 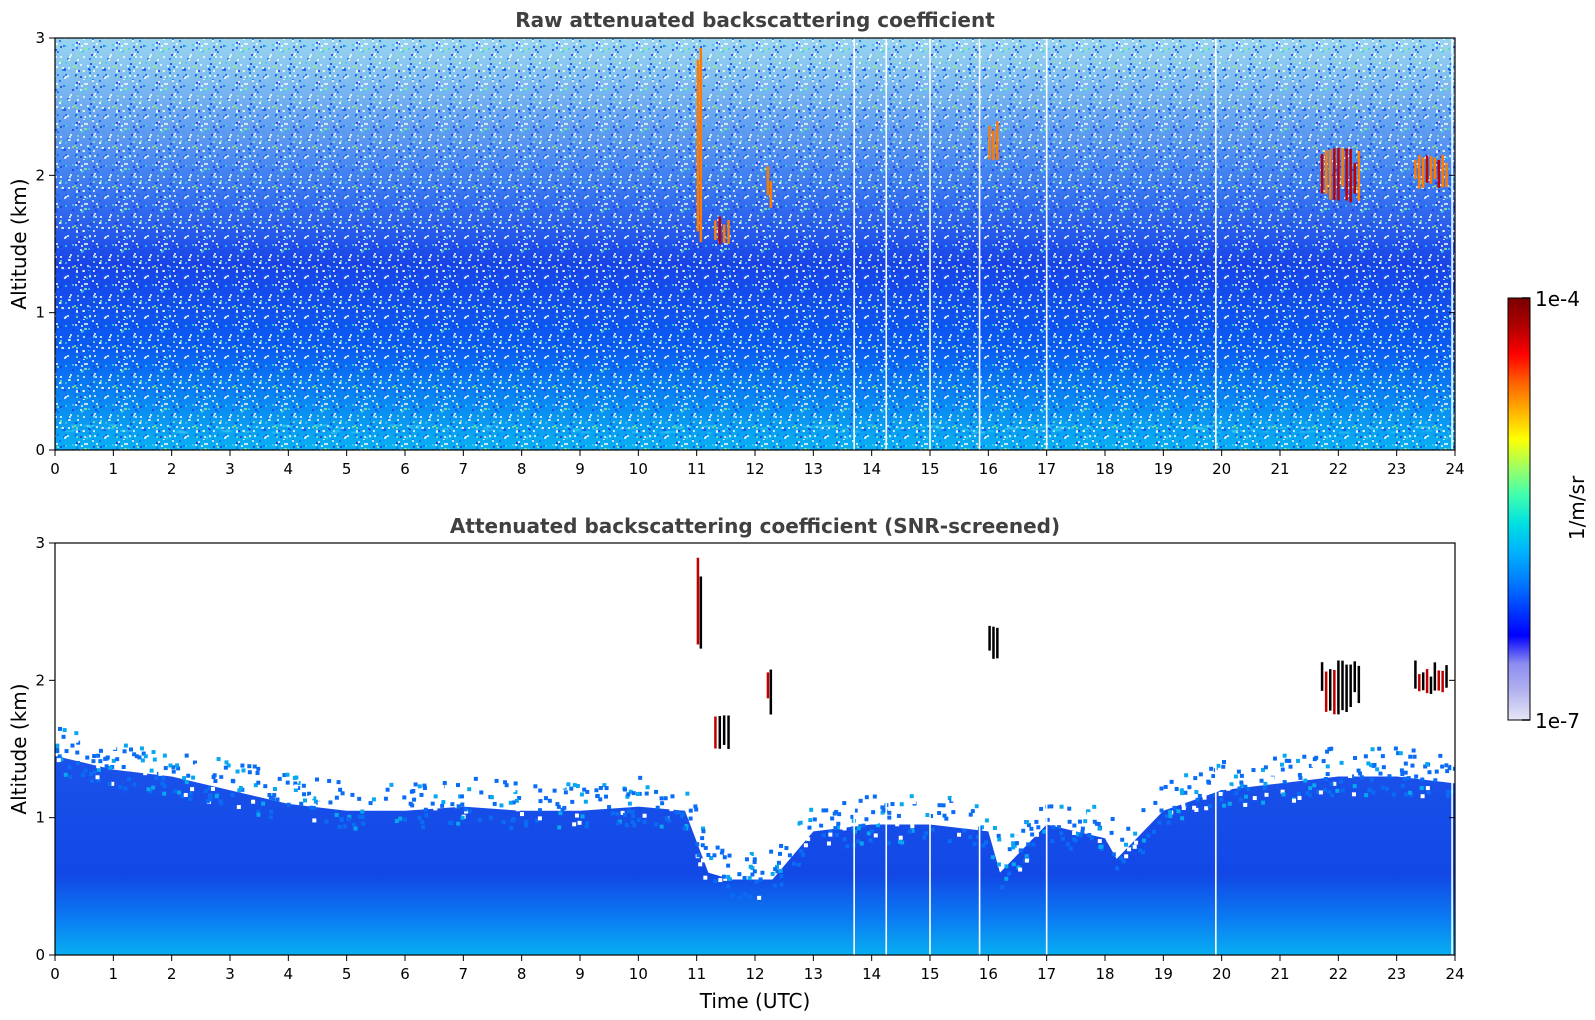 What do you see at coordinates (1338, 974) in the screenshot?
I see `x-tick-label: 22` at bounding box center [1338, 974].